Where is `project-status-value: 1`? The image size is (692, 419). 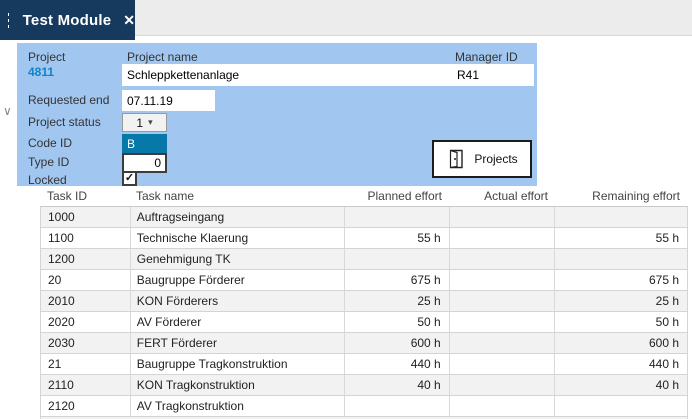
project-status-value: 1 is located at coordinates (140, 122).